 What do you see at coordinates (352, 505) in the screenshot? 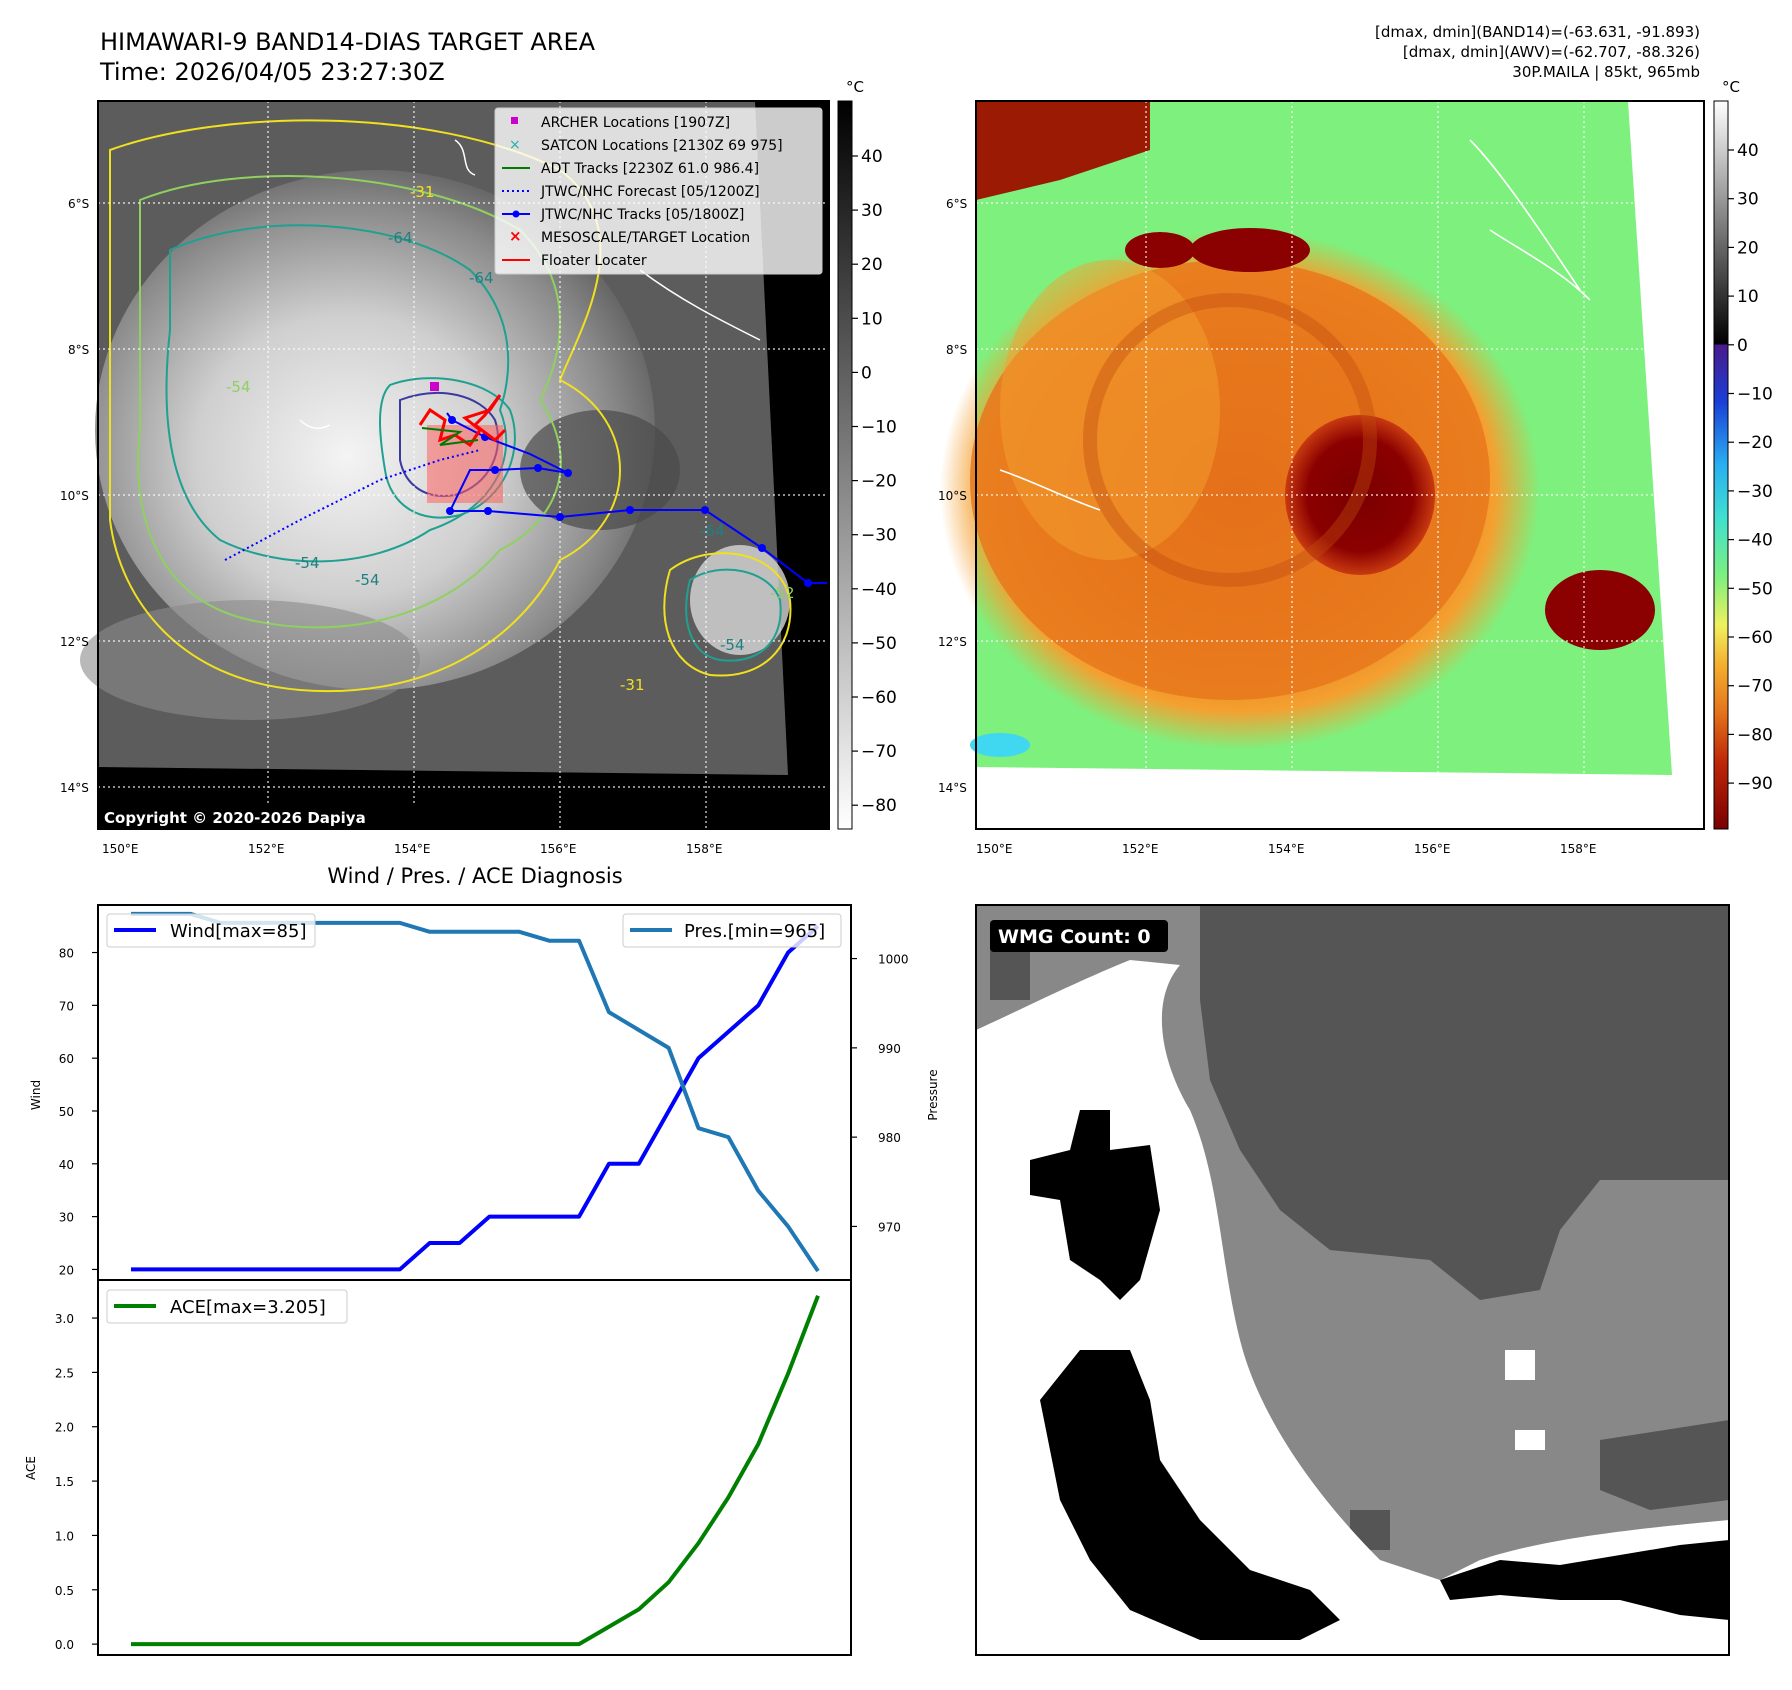
I see `jtwc-forecast-track` at bounding box center [352, 505].